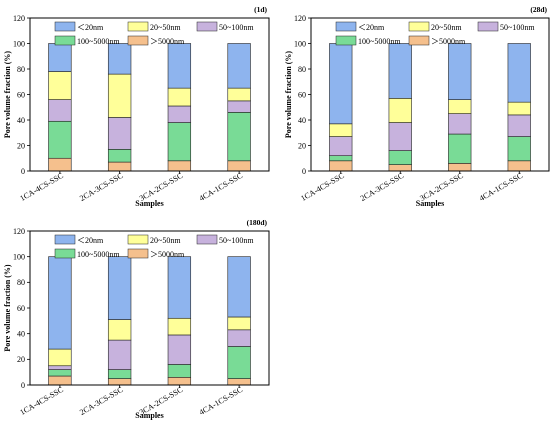  I want to click on y-tick-label: 120, so click(19, 18).